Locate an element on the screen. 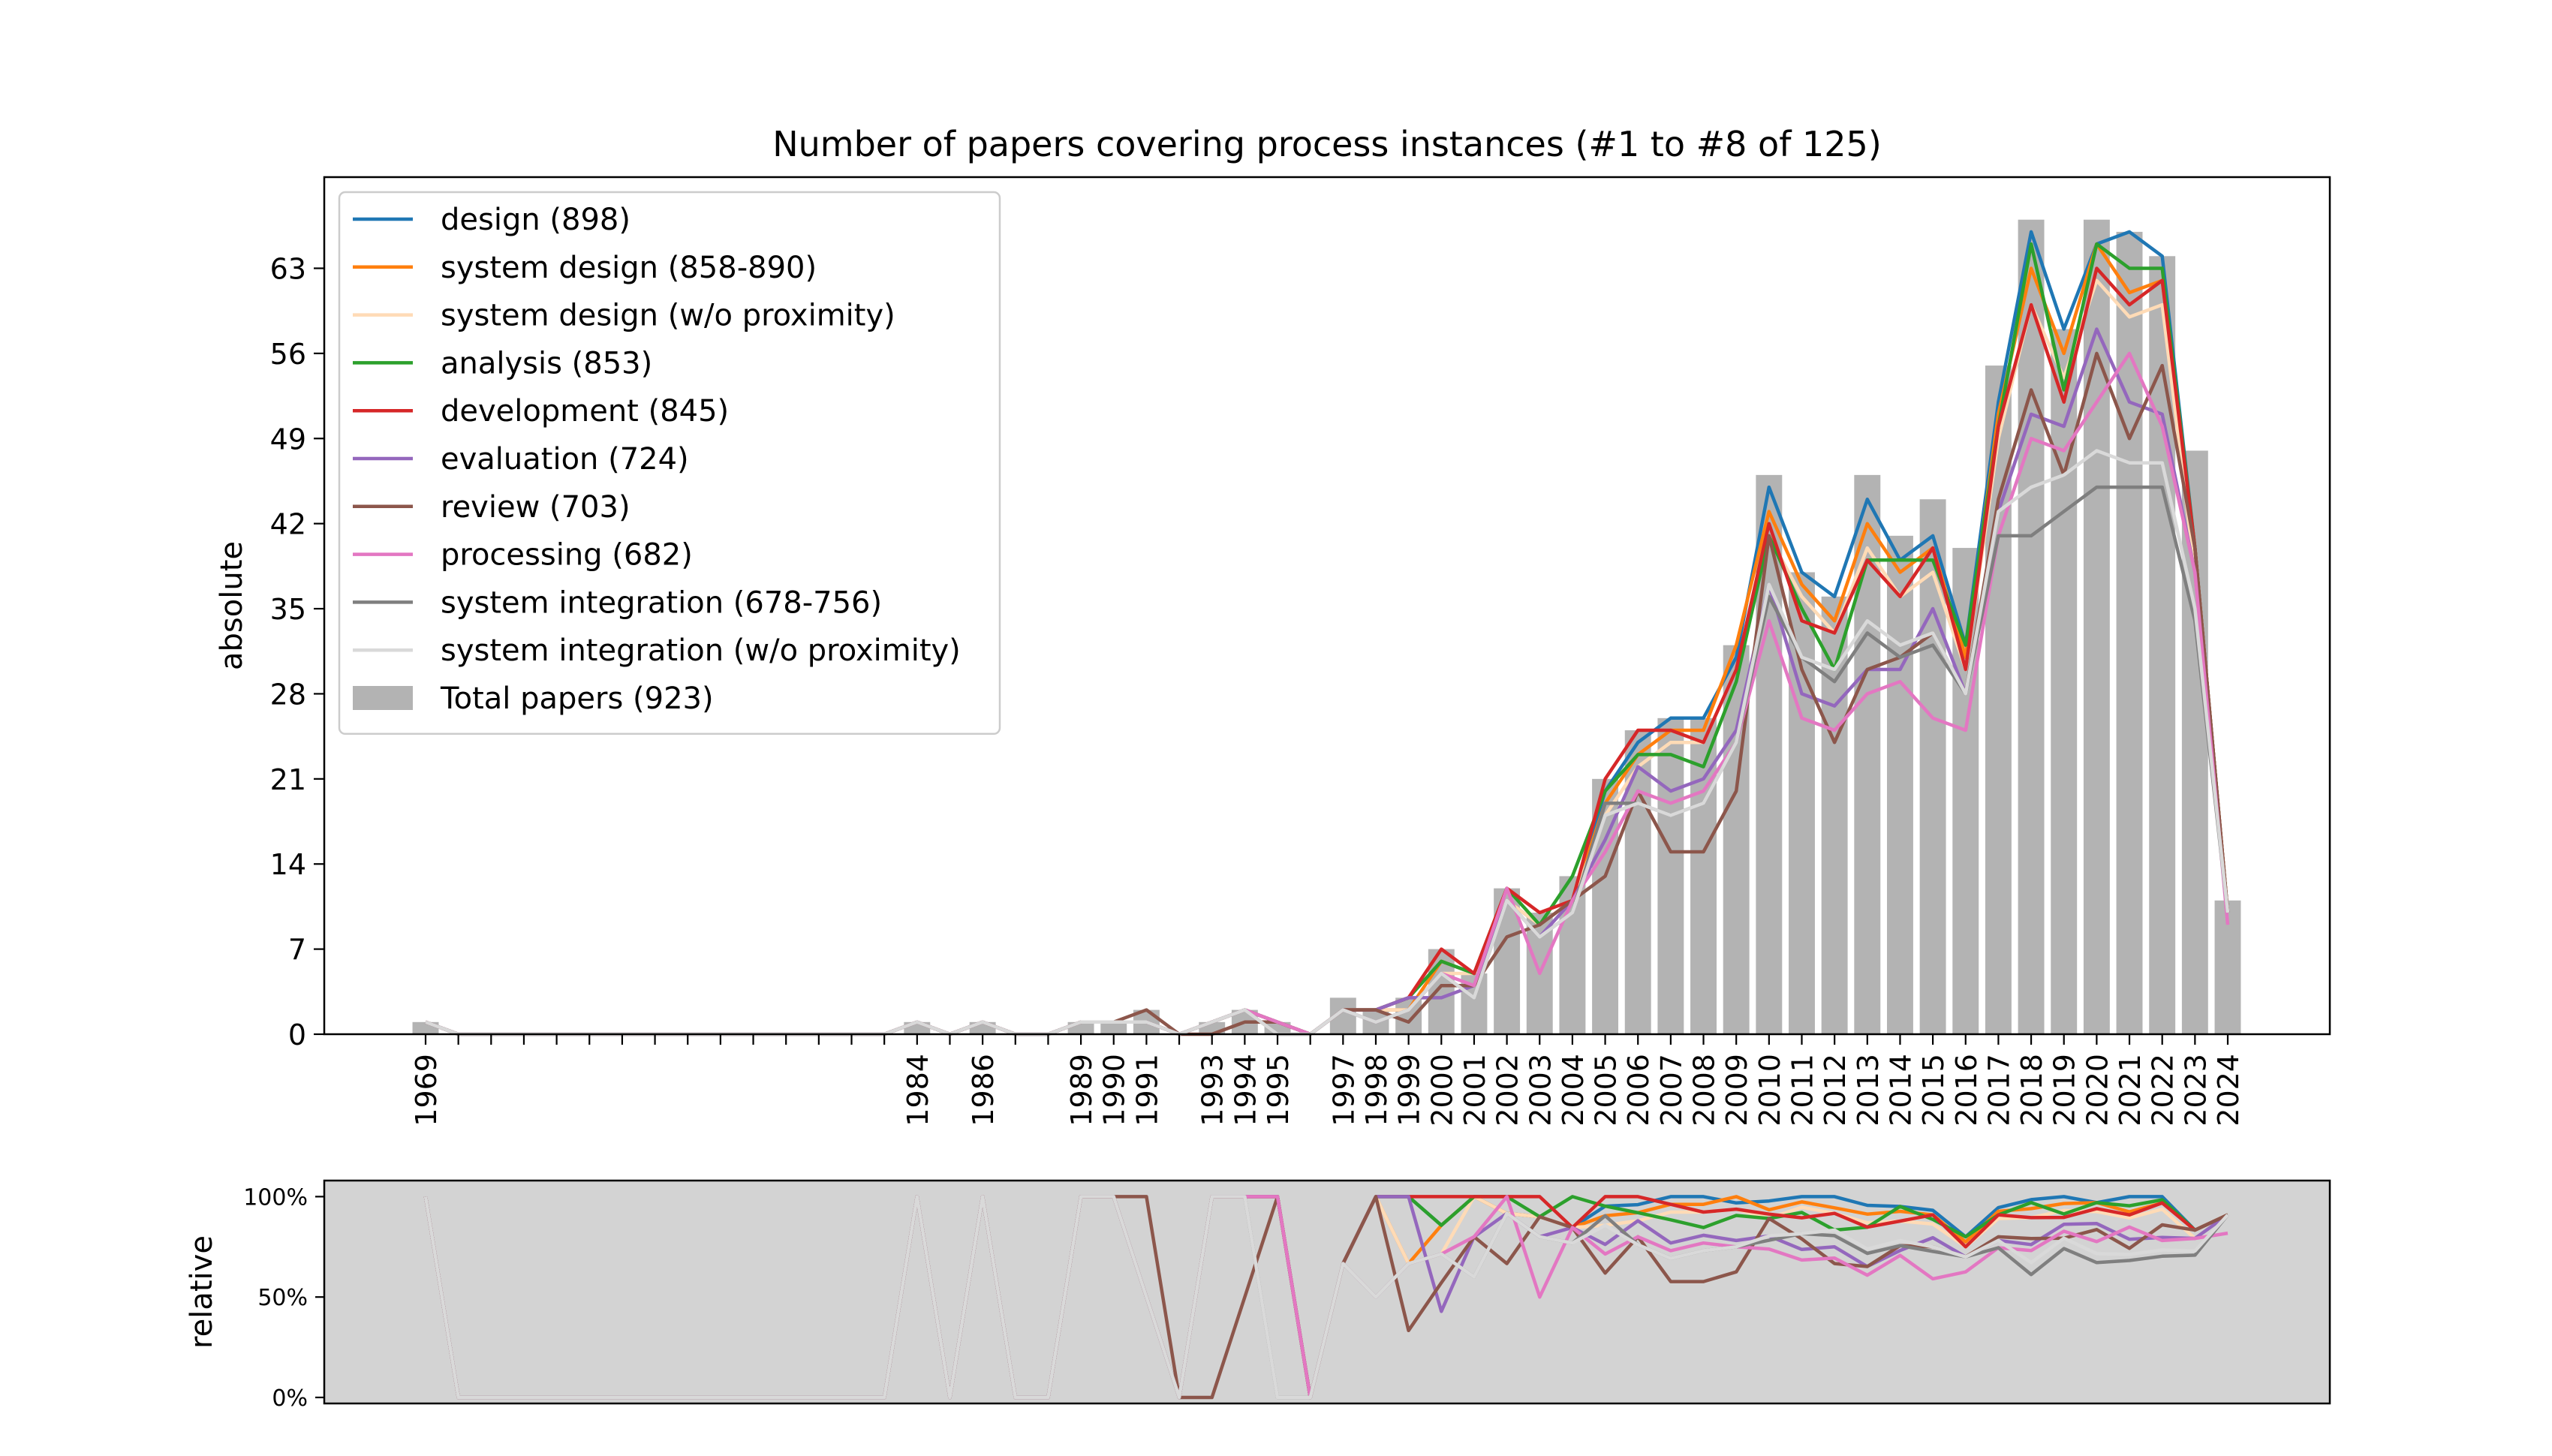 The height and width of the screenshot is (1456, 2552). x-tick-label-1984: 1984 is located at coordinates (917, 1090).